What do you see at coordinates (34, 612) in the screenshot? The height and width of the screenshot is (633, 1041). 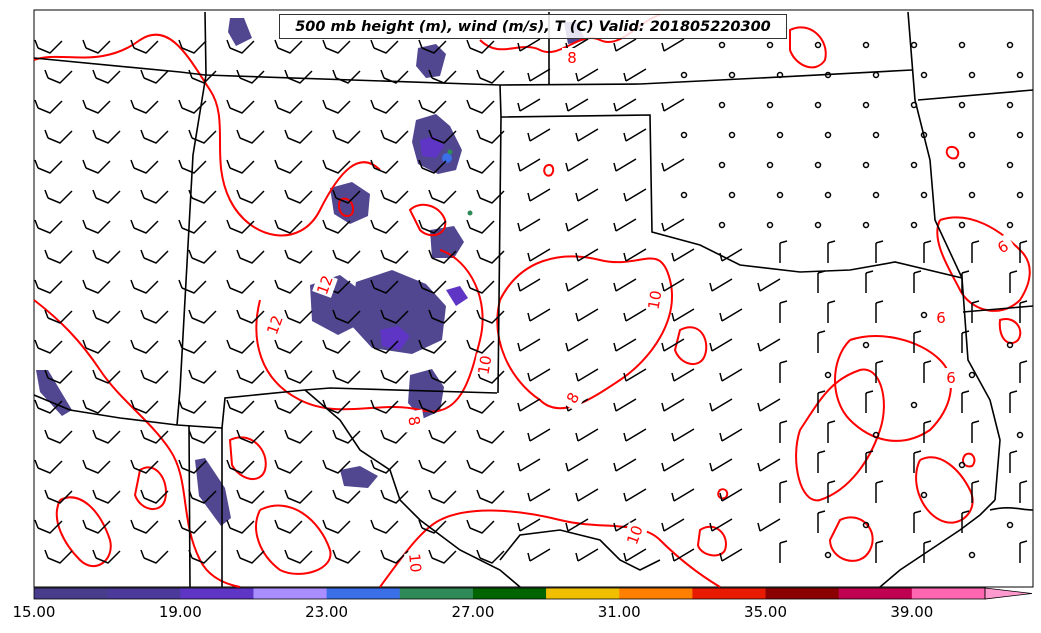 I see `colorbar-tick-label: 15.00` at bounding box center [34, 612].